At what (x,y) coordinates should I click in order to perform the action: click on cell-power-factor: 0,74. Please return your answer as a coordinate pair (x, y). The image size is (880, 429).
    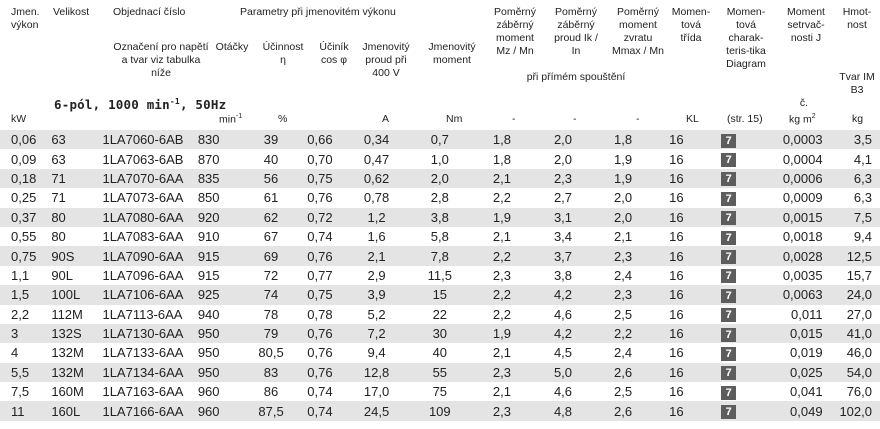
    Looking at the image, I should click on (320, 411).